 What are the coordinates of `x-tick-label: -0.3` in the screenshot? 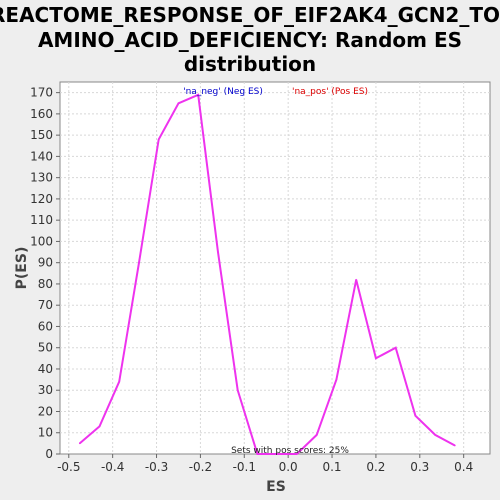 It's located at (156, 467).